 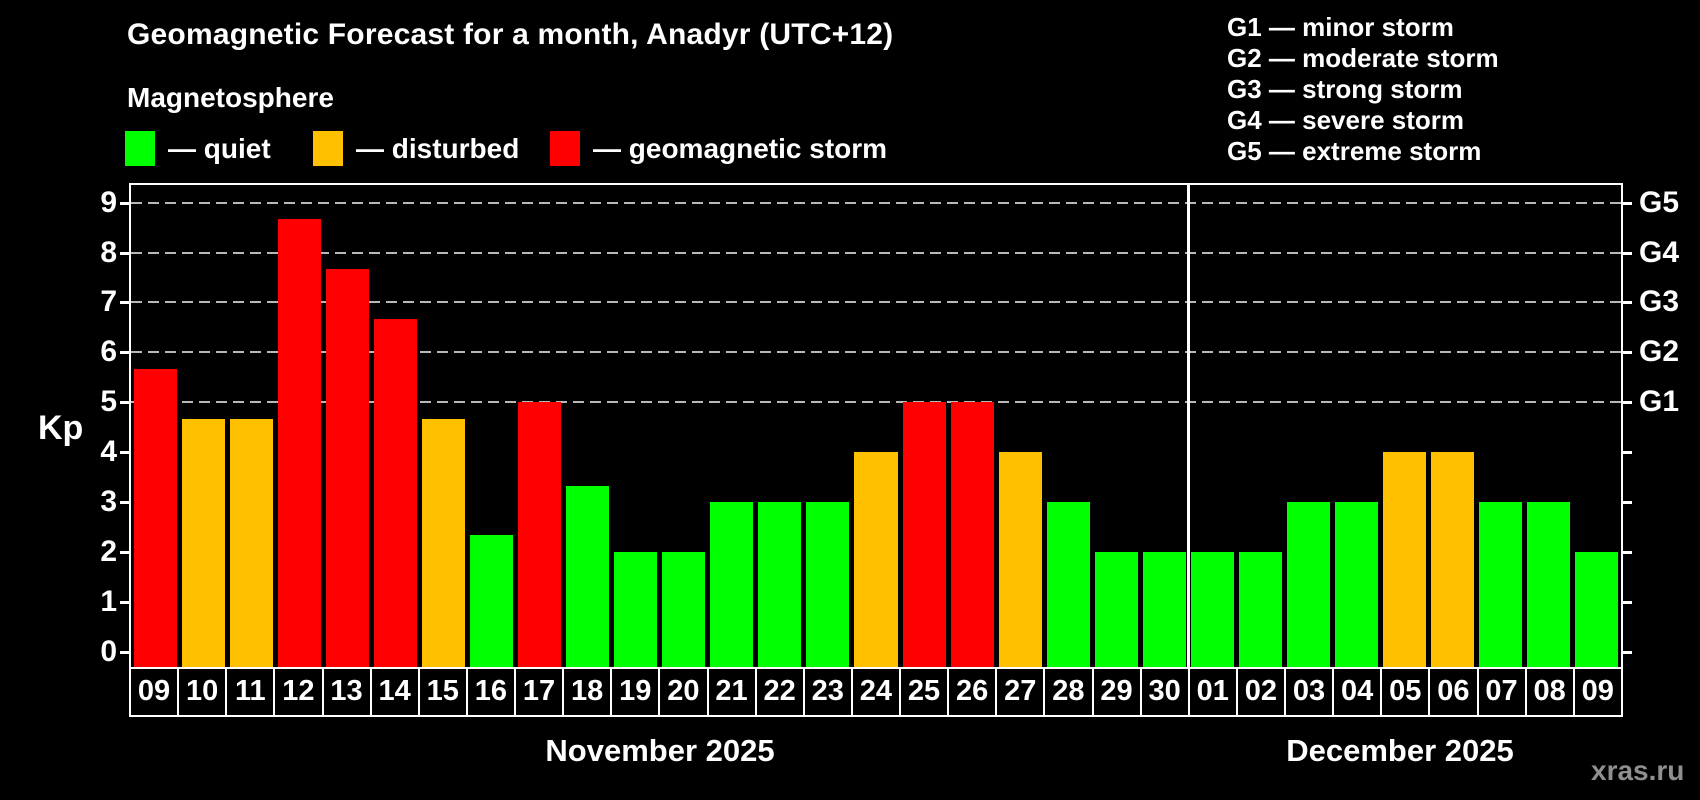 What do you see at coordinates (1549, 692) in the screenshot?
I see `date-cell: 08` at bounding box center [1549, 692].